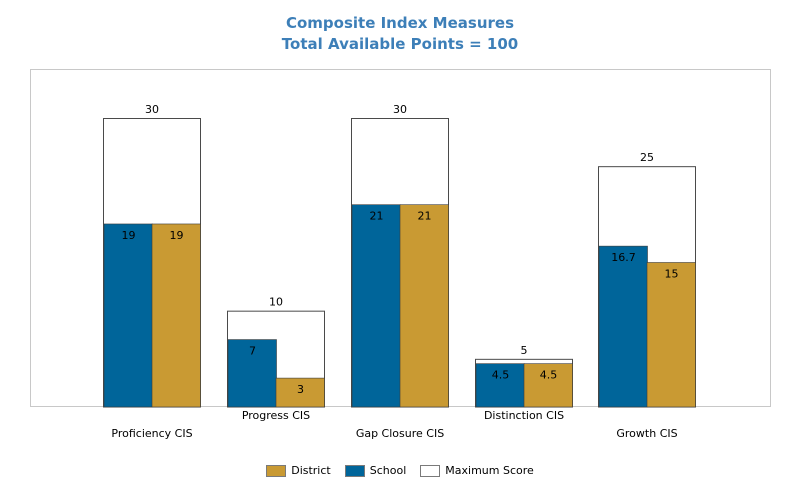 This screenshot has width=800, height=500. Describe the element at coordinates (176, 315) in the screenshot. I see `district-bar-proficiency-cis` at that location.